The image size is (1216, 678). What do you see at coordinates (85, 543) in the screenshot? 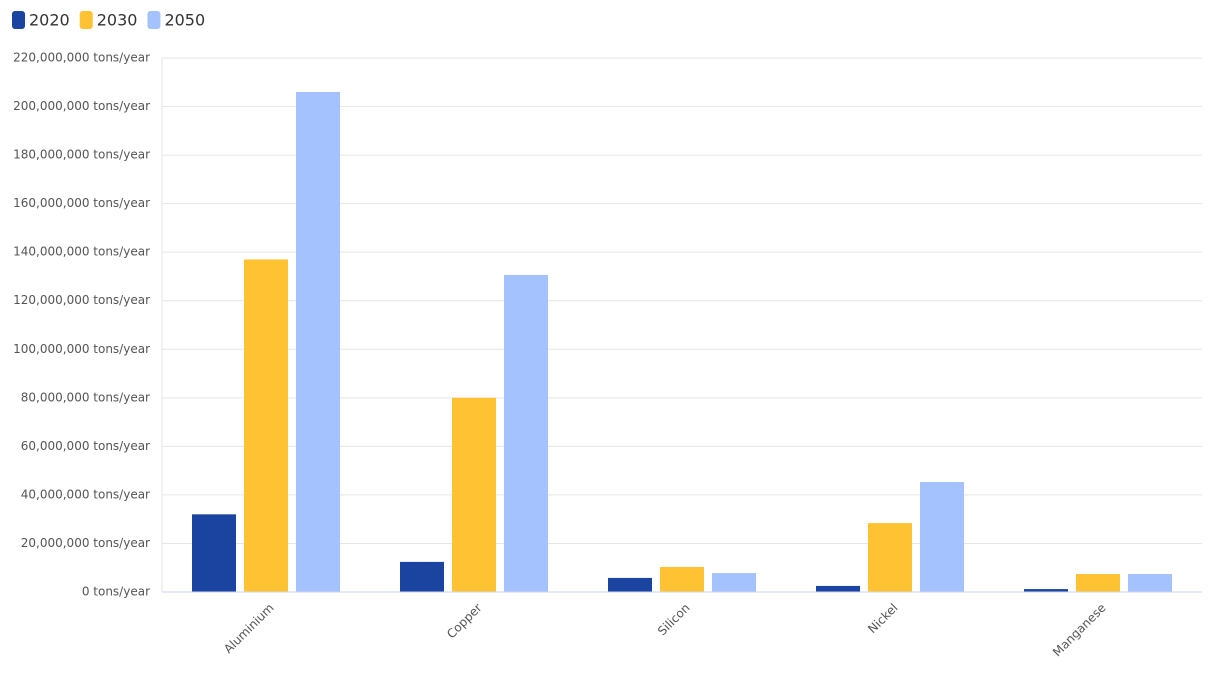
I see `y-tick-label: 20,000,000 tons/year` at bounding box center [85, 543].